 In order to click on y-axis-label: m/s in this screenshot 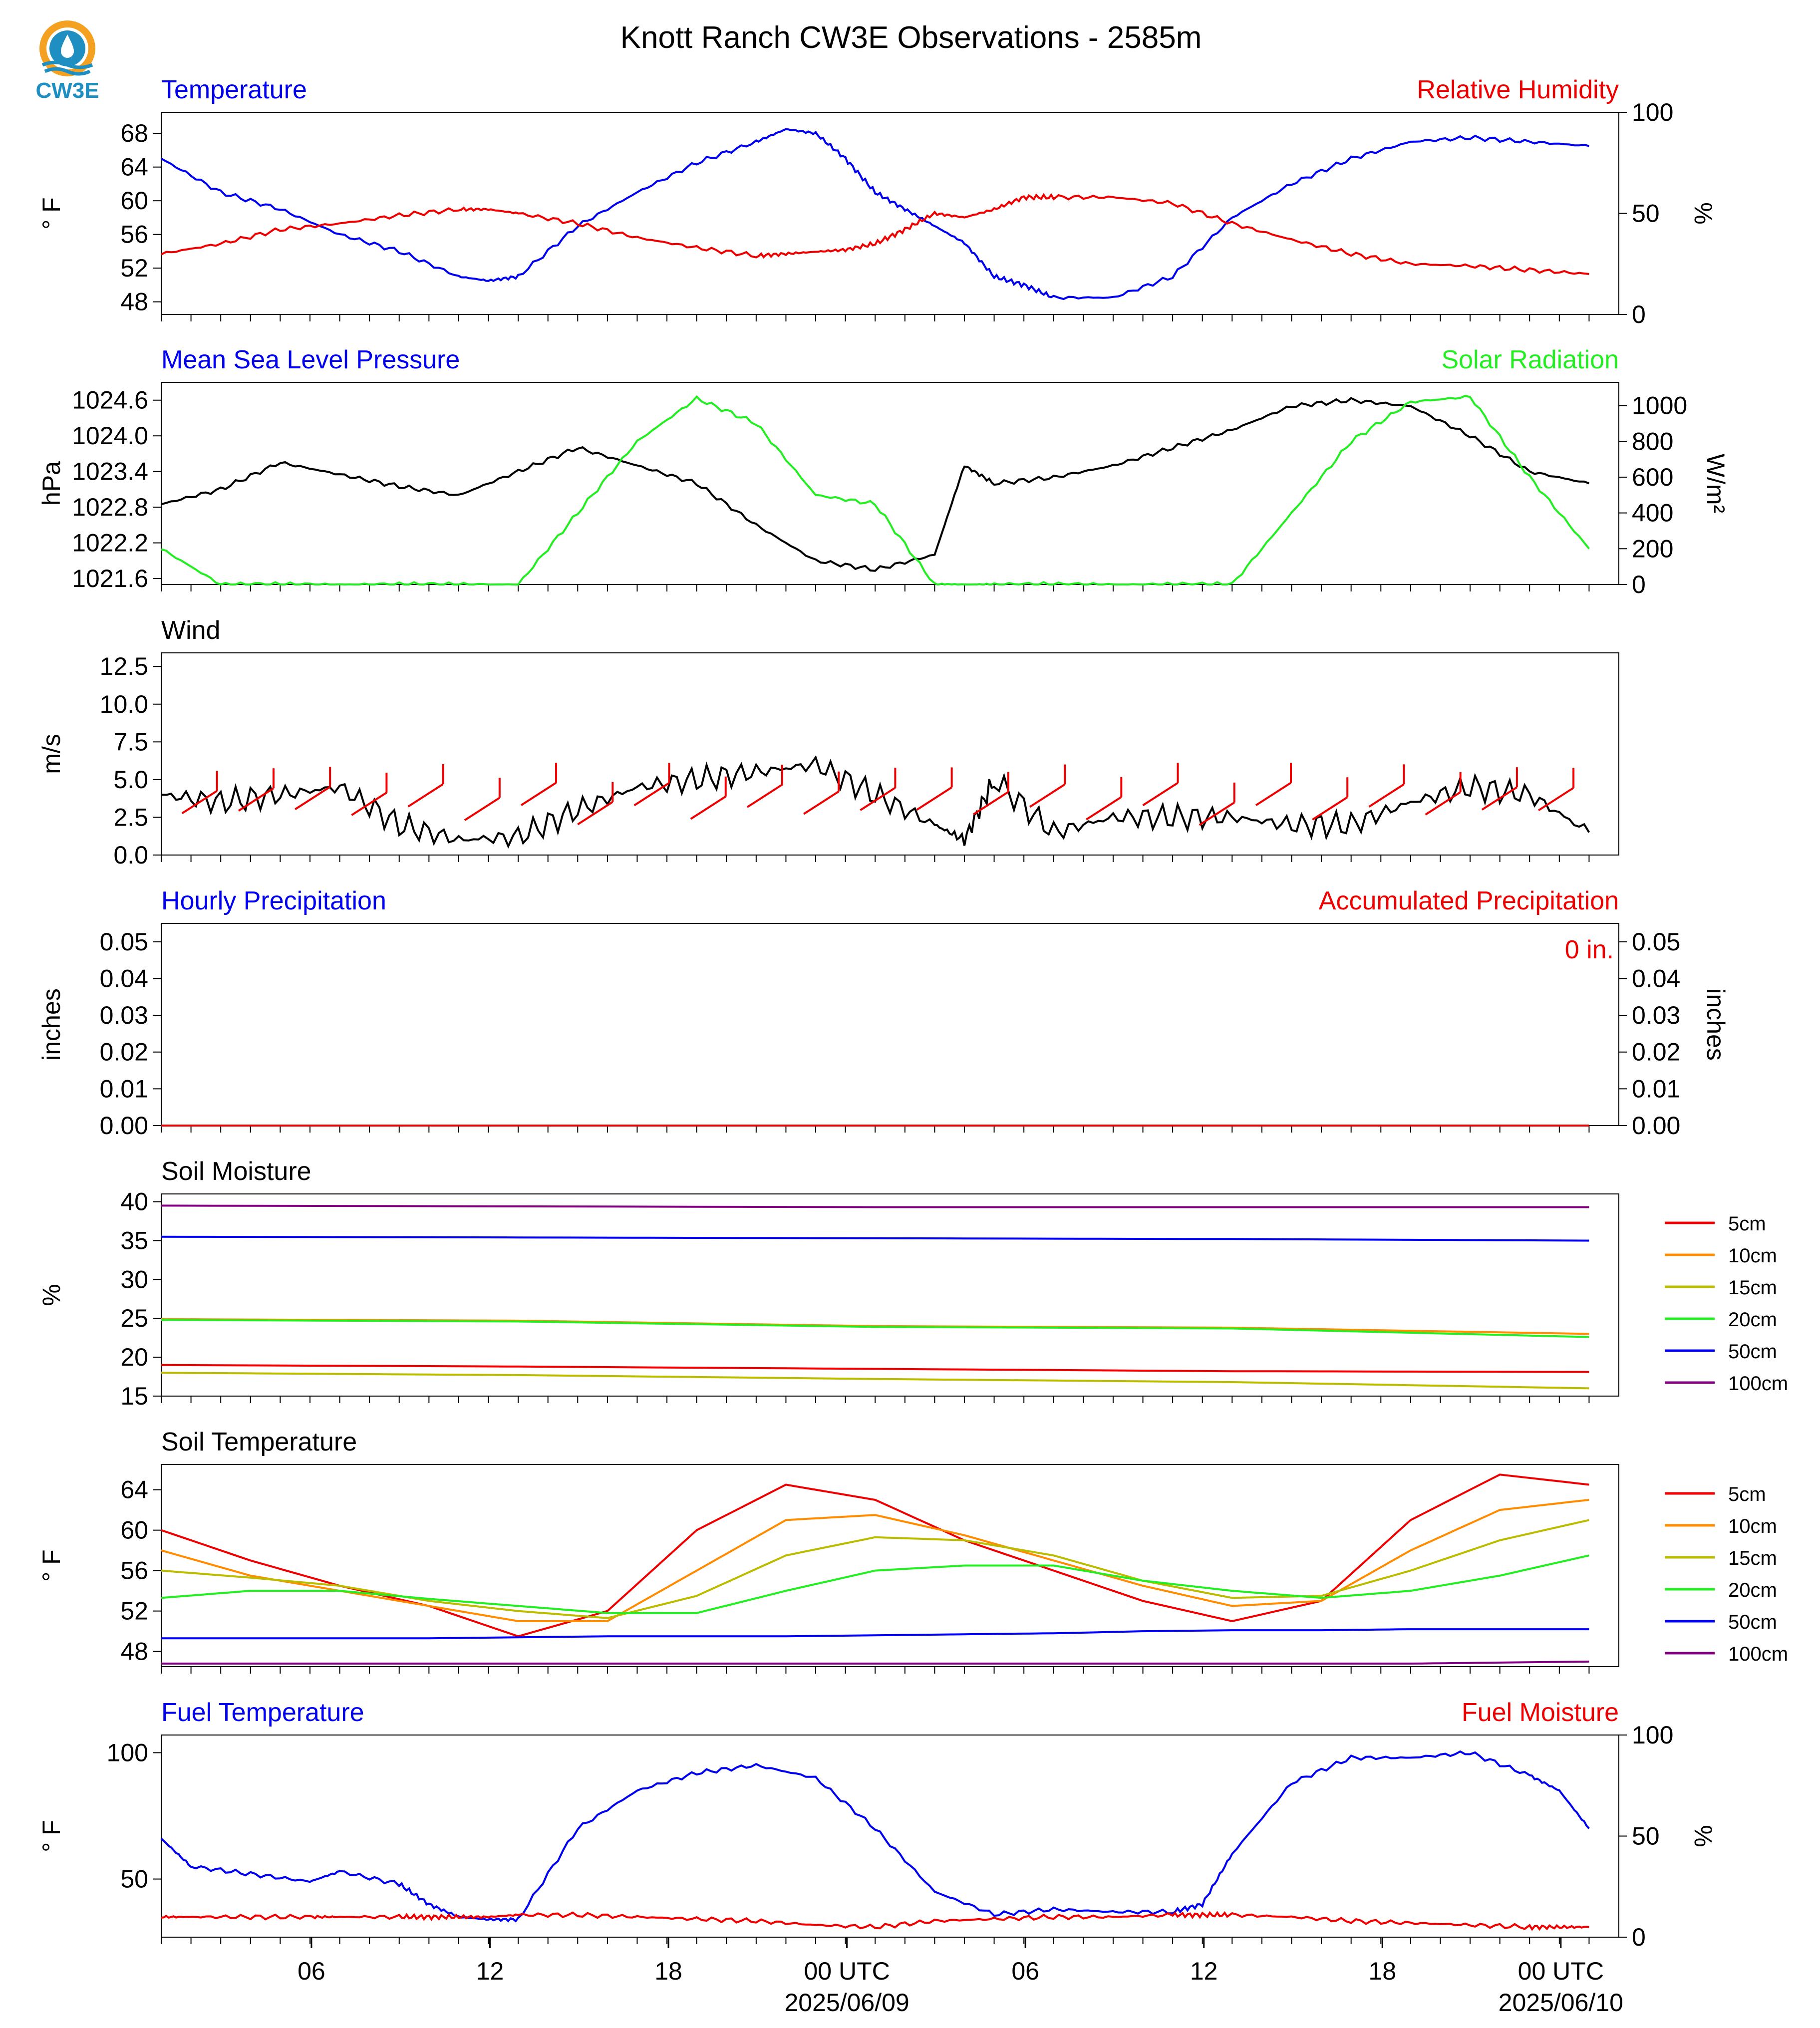, I will do `click(51, 754)`.